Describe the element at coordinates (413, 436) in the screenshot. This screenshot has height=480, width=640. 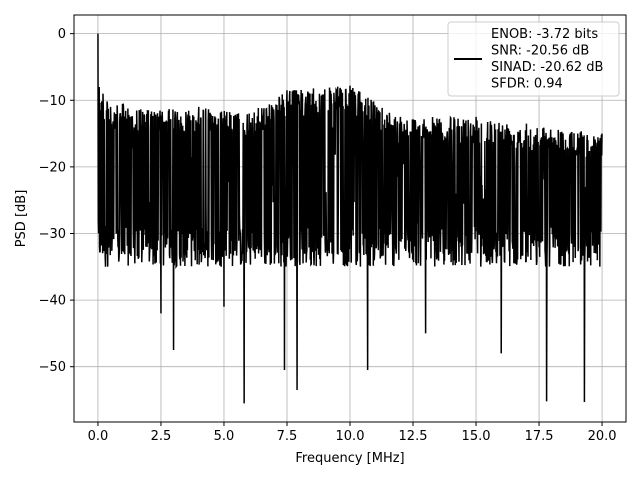
I see `x-tick-label: 12.5` at that location.